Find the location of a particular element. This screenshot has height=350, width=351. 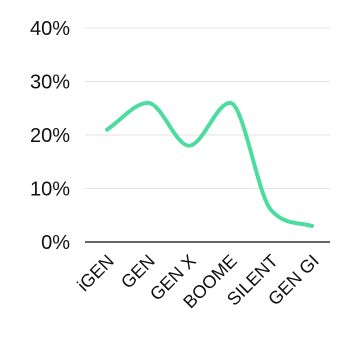

y-axis-tick-labels: 0% 10% 20% 30% 40% is located at coordinates (50, 136).